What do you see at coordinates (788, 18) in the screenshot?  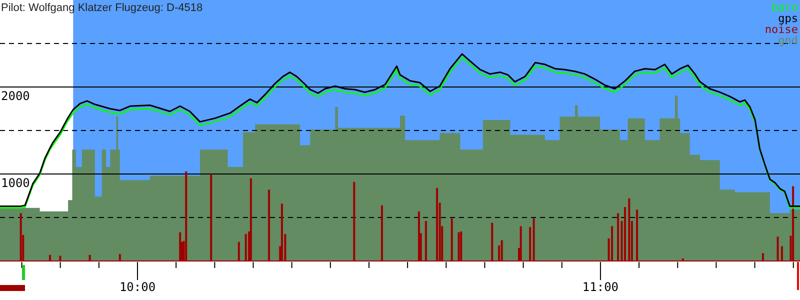 I see `text: gps` at bounding box center [788, 18].